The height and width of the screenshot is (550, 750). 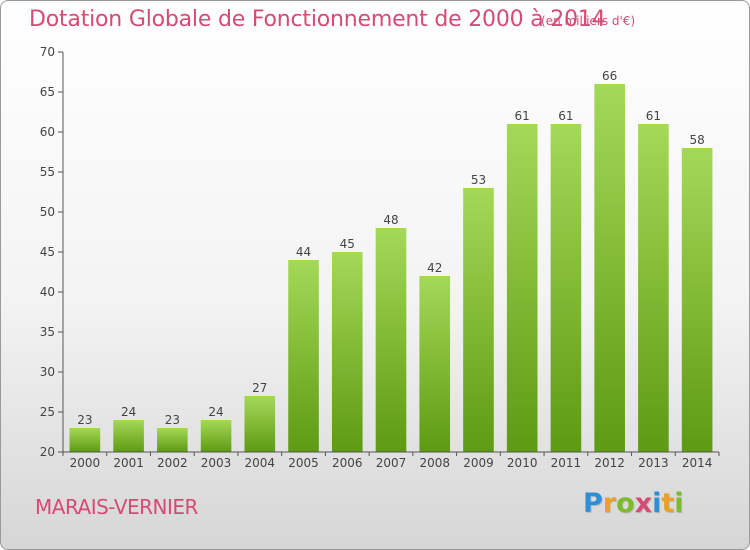 I want to click on bar-2000, so click(x=85, y=440).